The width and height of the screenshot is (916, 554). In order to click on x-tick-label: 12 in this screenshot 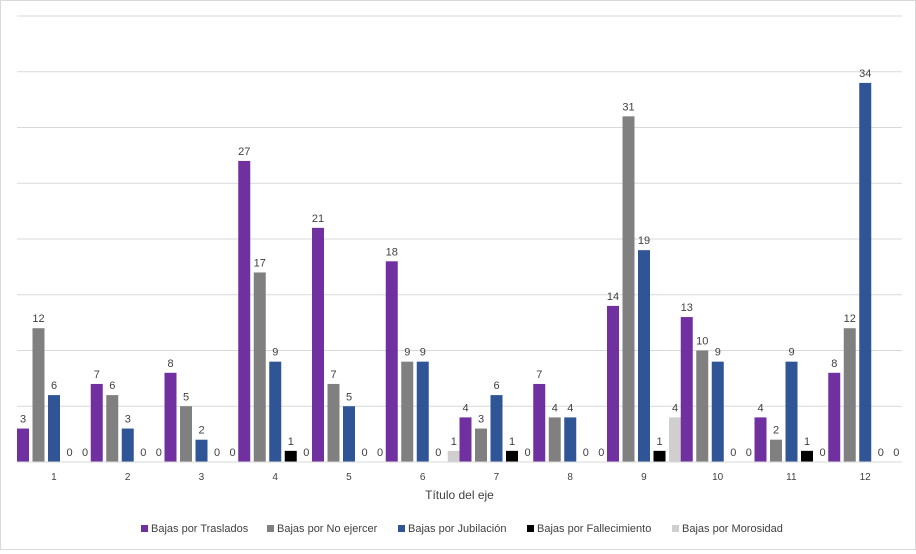, I will do `click(866, 477)`.